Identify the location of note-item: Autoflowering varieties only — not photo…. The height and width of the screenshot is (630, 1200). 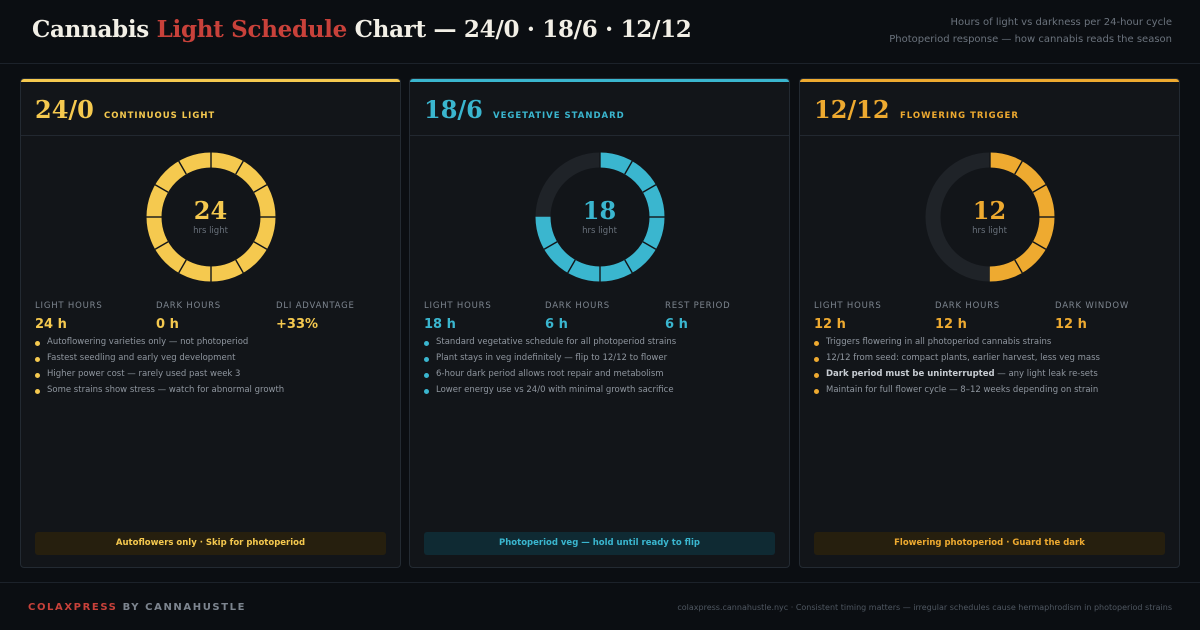
(210, 345).